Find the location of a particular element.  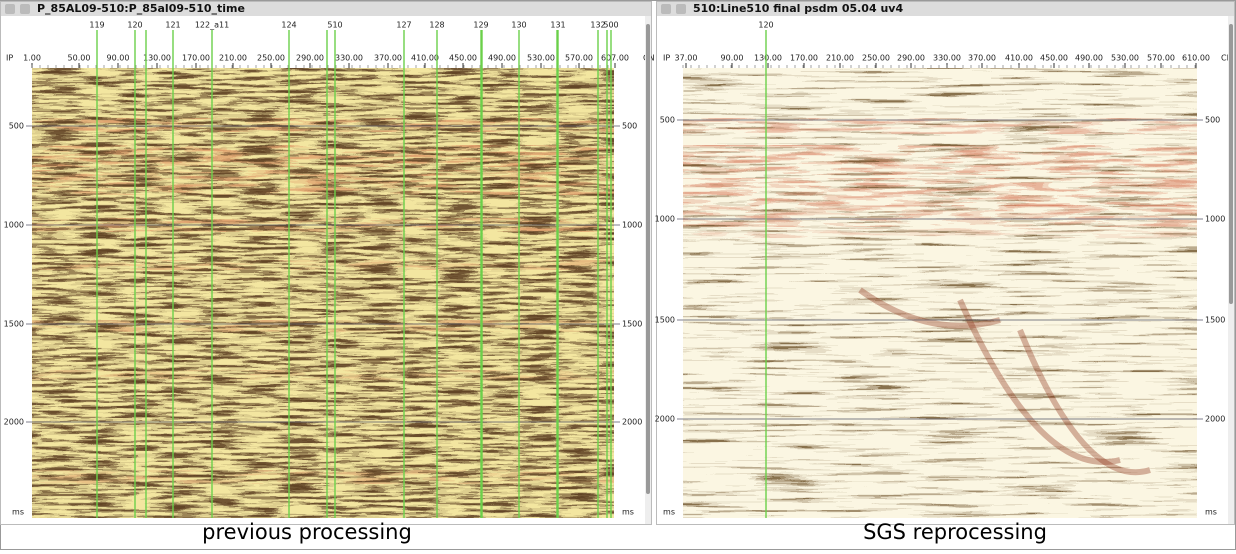

cdp-label: 50.00 is located at coordinates (79, 58).